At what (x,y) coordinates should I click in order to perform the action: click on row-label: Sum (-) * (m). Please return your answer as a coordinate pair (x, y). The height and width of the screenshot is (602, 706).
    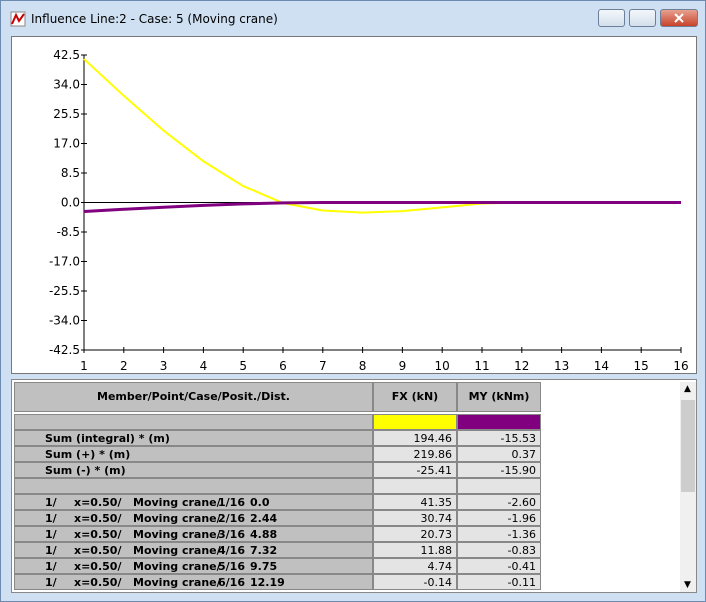
    Looking at the image, I should click on (193, 470).